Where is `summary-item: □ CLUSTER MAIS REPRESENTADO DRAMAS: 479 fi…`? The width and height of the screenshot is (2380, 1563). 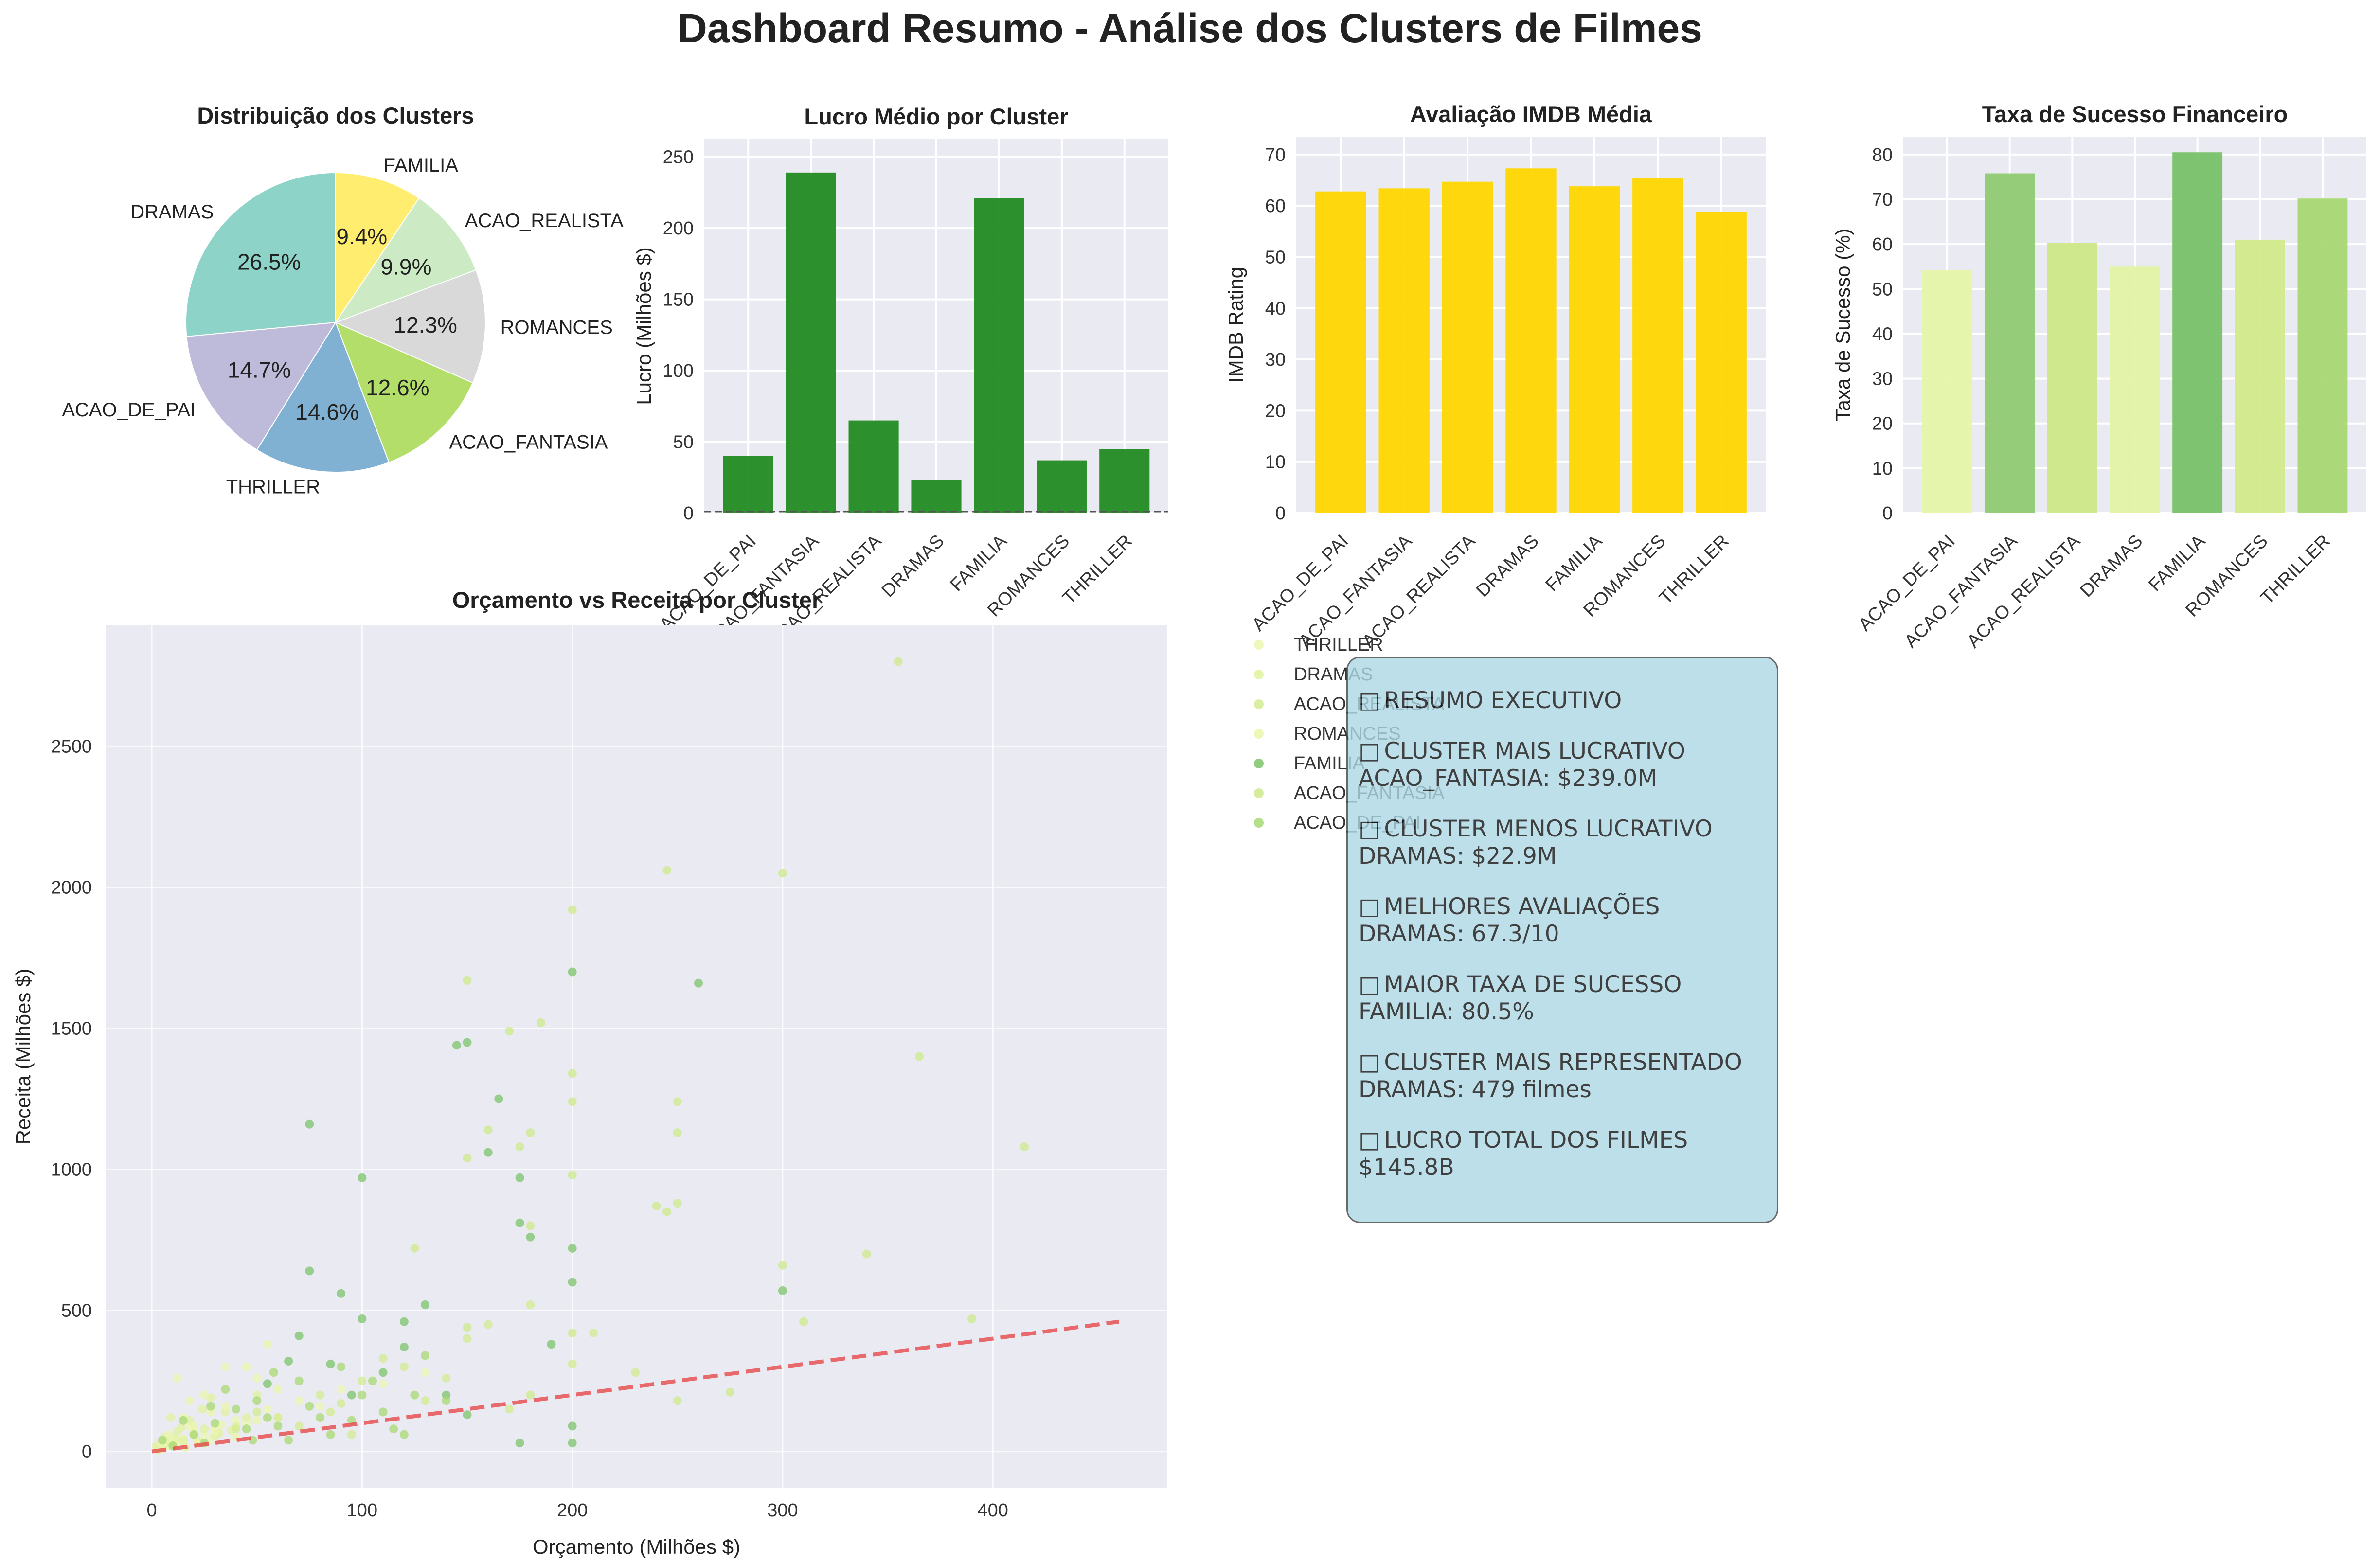 summary-item: □ CLUSTER MAIS REPRESENTADO DRAMAS: 479 fi… is located at coordinates (1562, 1076).